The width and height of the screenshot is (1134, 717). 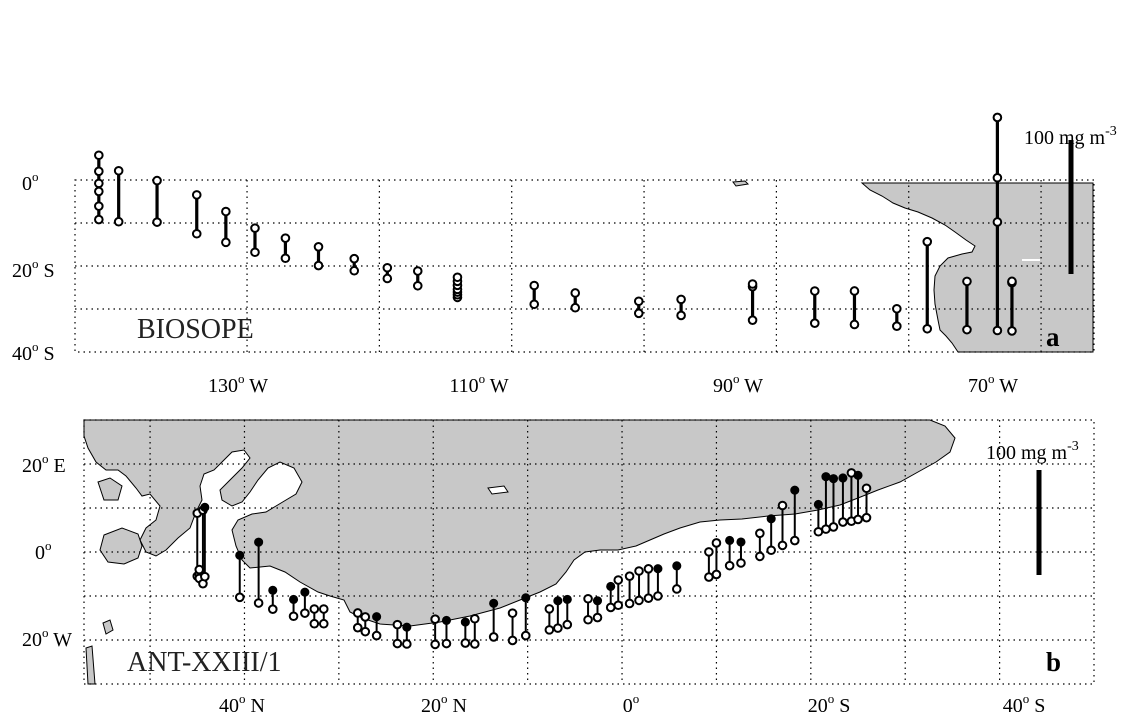 What do you see at coordinates (195, 329) in the screenshot?
I see `panel-a-cruise-label: BIOSOPE` at bounding box center [195, 329].